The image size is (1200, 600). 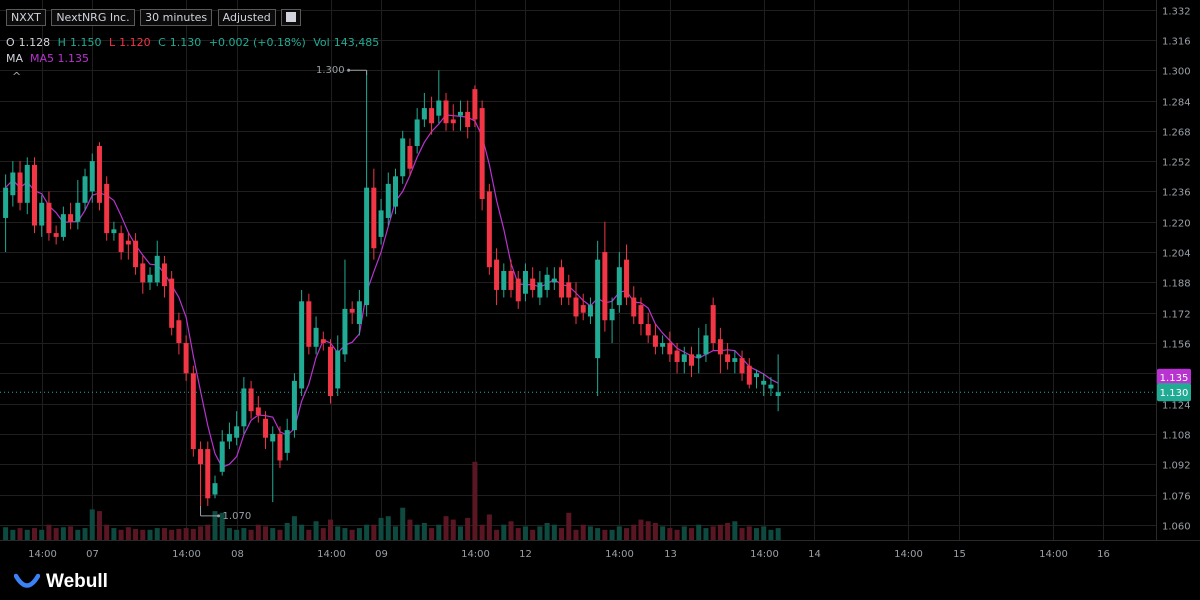 What do you see at coordinates (1176, 254) in the screenshot?
I see `price-tick-label: 1.204` at bounding box center [1176, 254].